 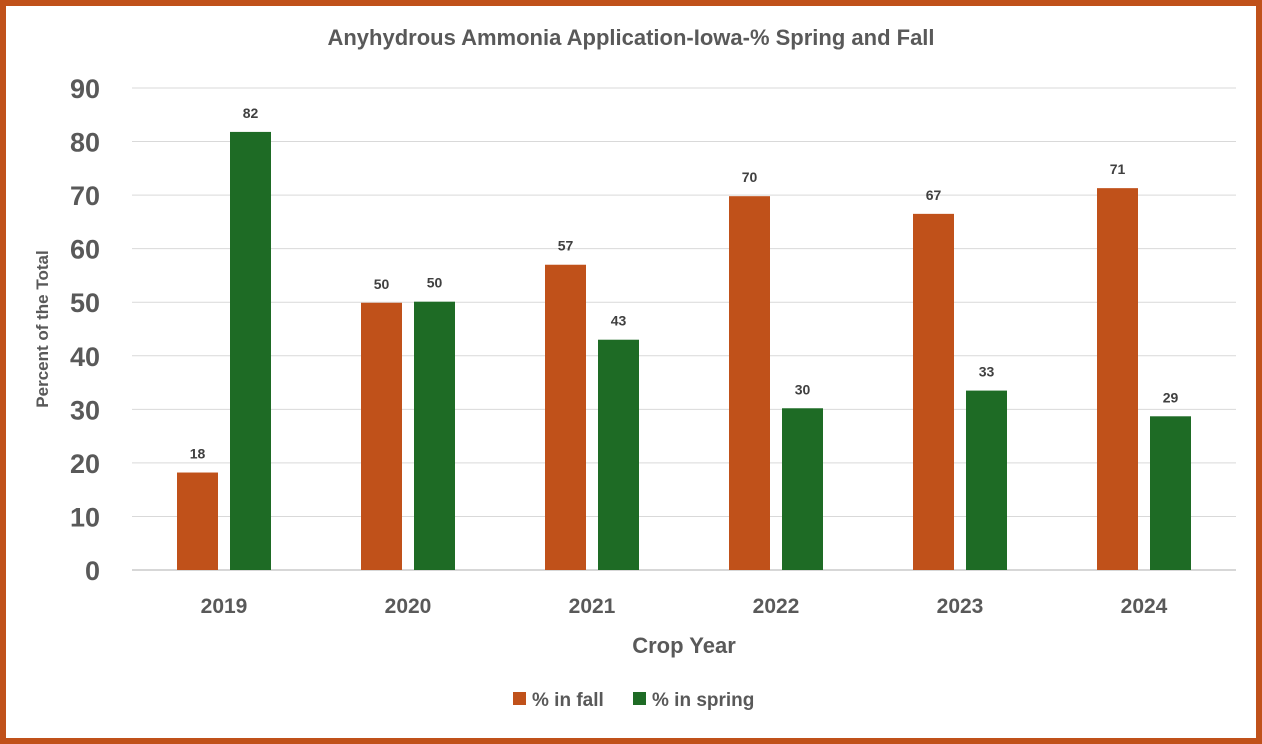 What do you see at coordinates (85, 196) in the screenshot?
I see `y-tick-label: 70` at bounding box center [85, 196].